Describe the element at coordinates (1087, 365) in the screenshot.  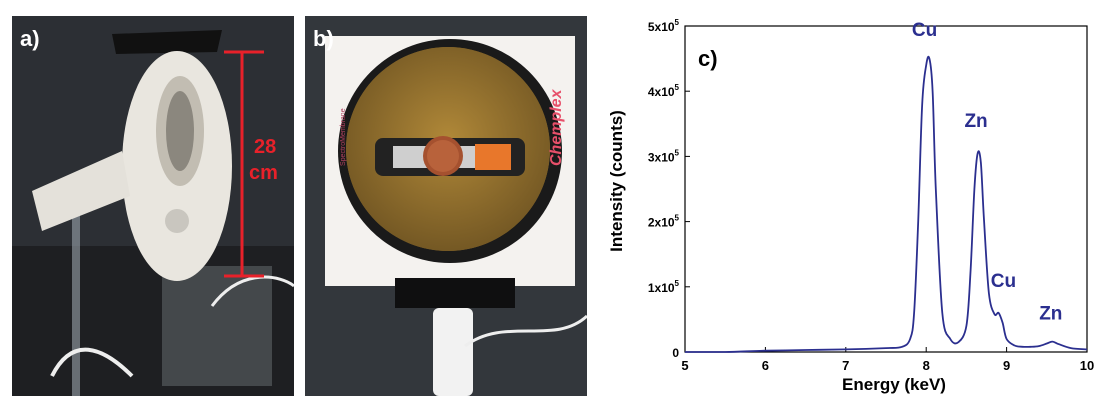
I see `x-tick-label: 10` at that location.